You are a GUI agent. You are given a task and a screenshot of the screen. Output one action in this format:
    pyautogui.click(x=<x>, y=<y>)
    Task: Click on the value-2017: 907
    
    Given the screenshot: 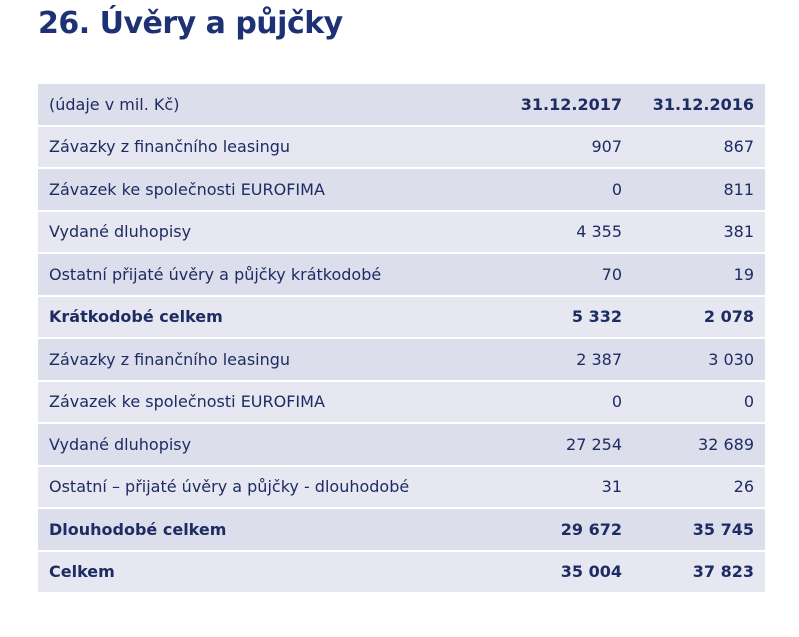 What is the action you would take?
    pyautogui.click(x=606, y=147)
    